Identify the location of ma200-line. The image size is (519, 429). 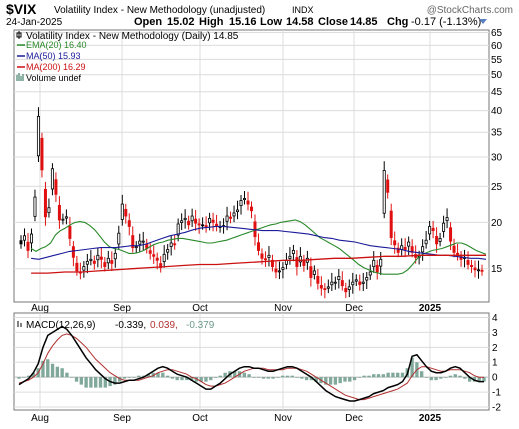
(258, 264).